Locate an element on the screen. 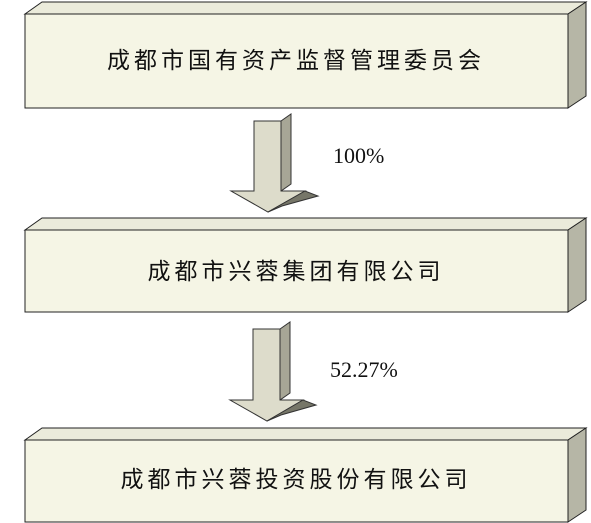  entity-box-xingrong-group-side is located at coordinates (577, 265).